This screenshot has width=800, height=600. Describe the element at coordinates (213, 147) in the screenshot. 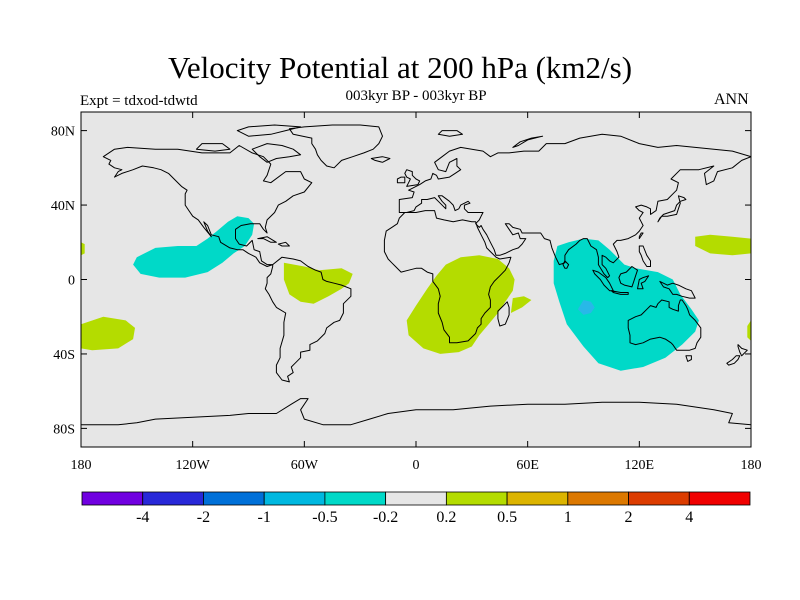

I see `coastline-victoria-island` at that location.